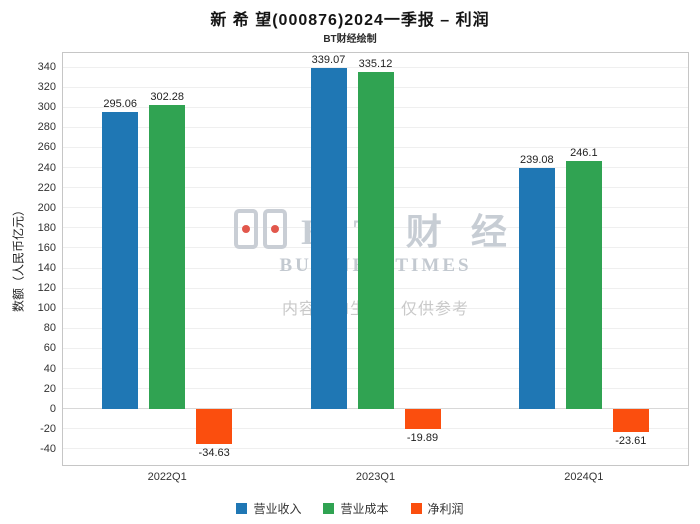  I want to click on y-tick-label: 240, so click(46, 167).